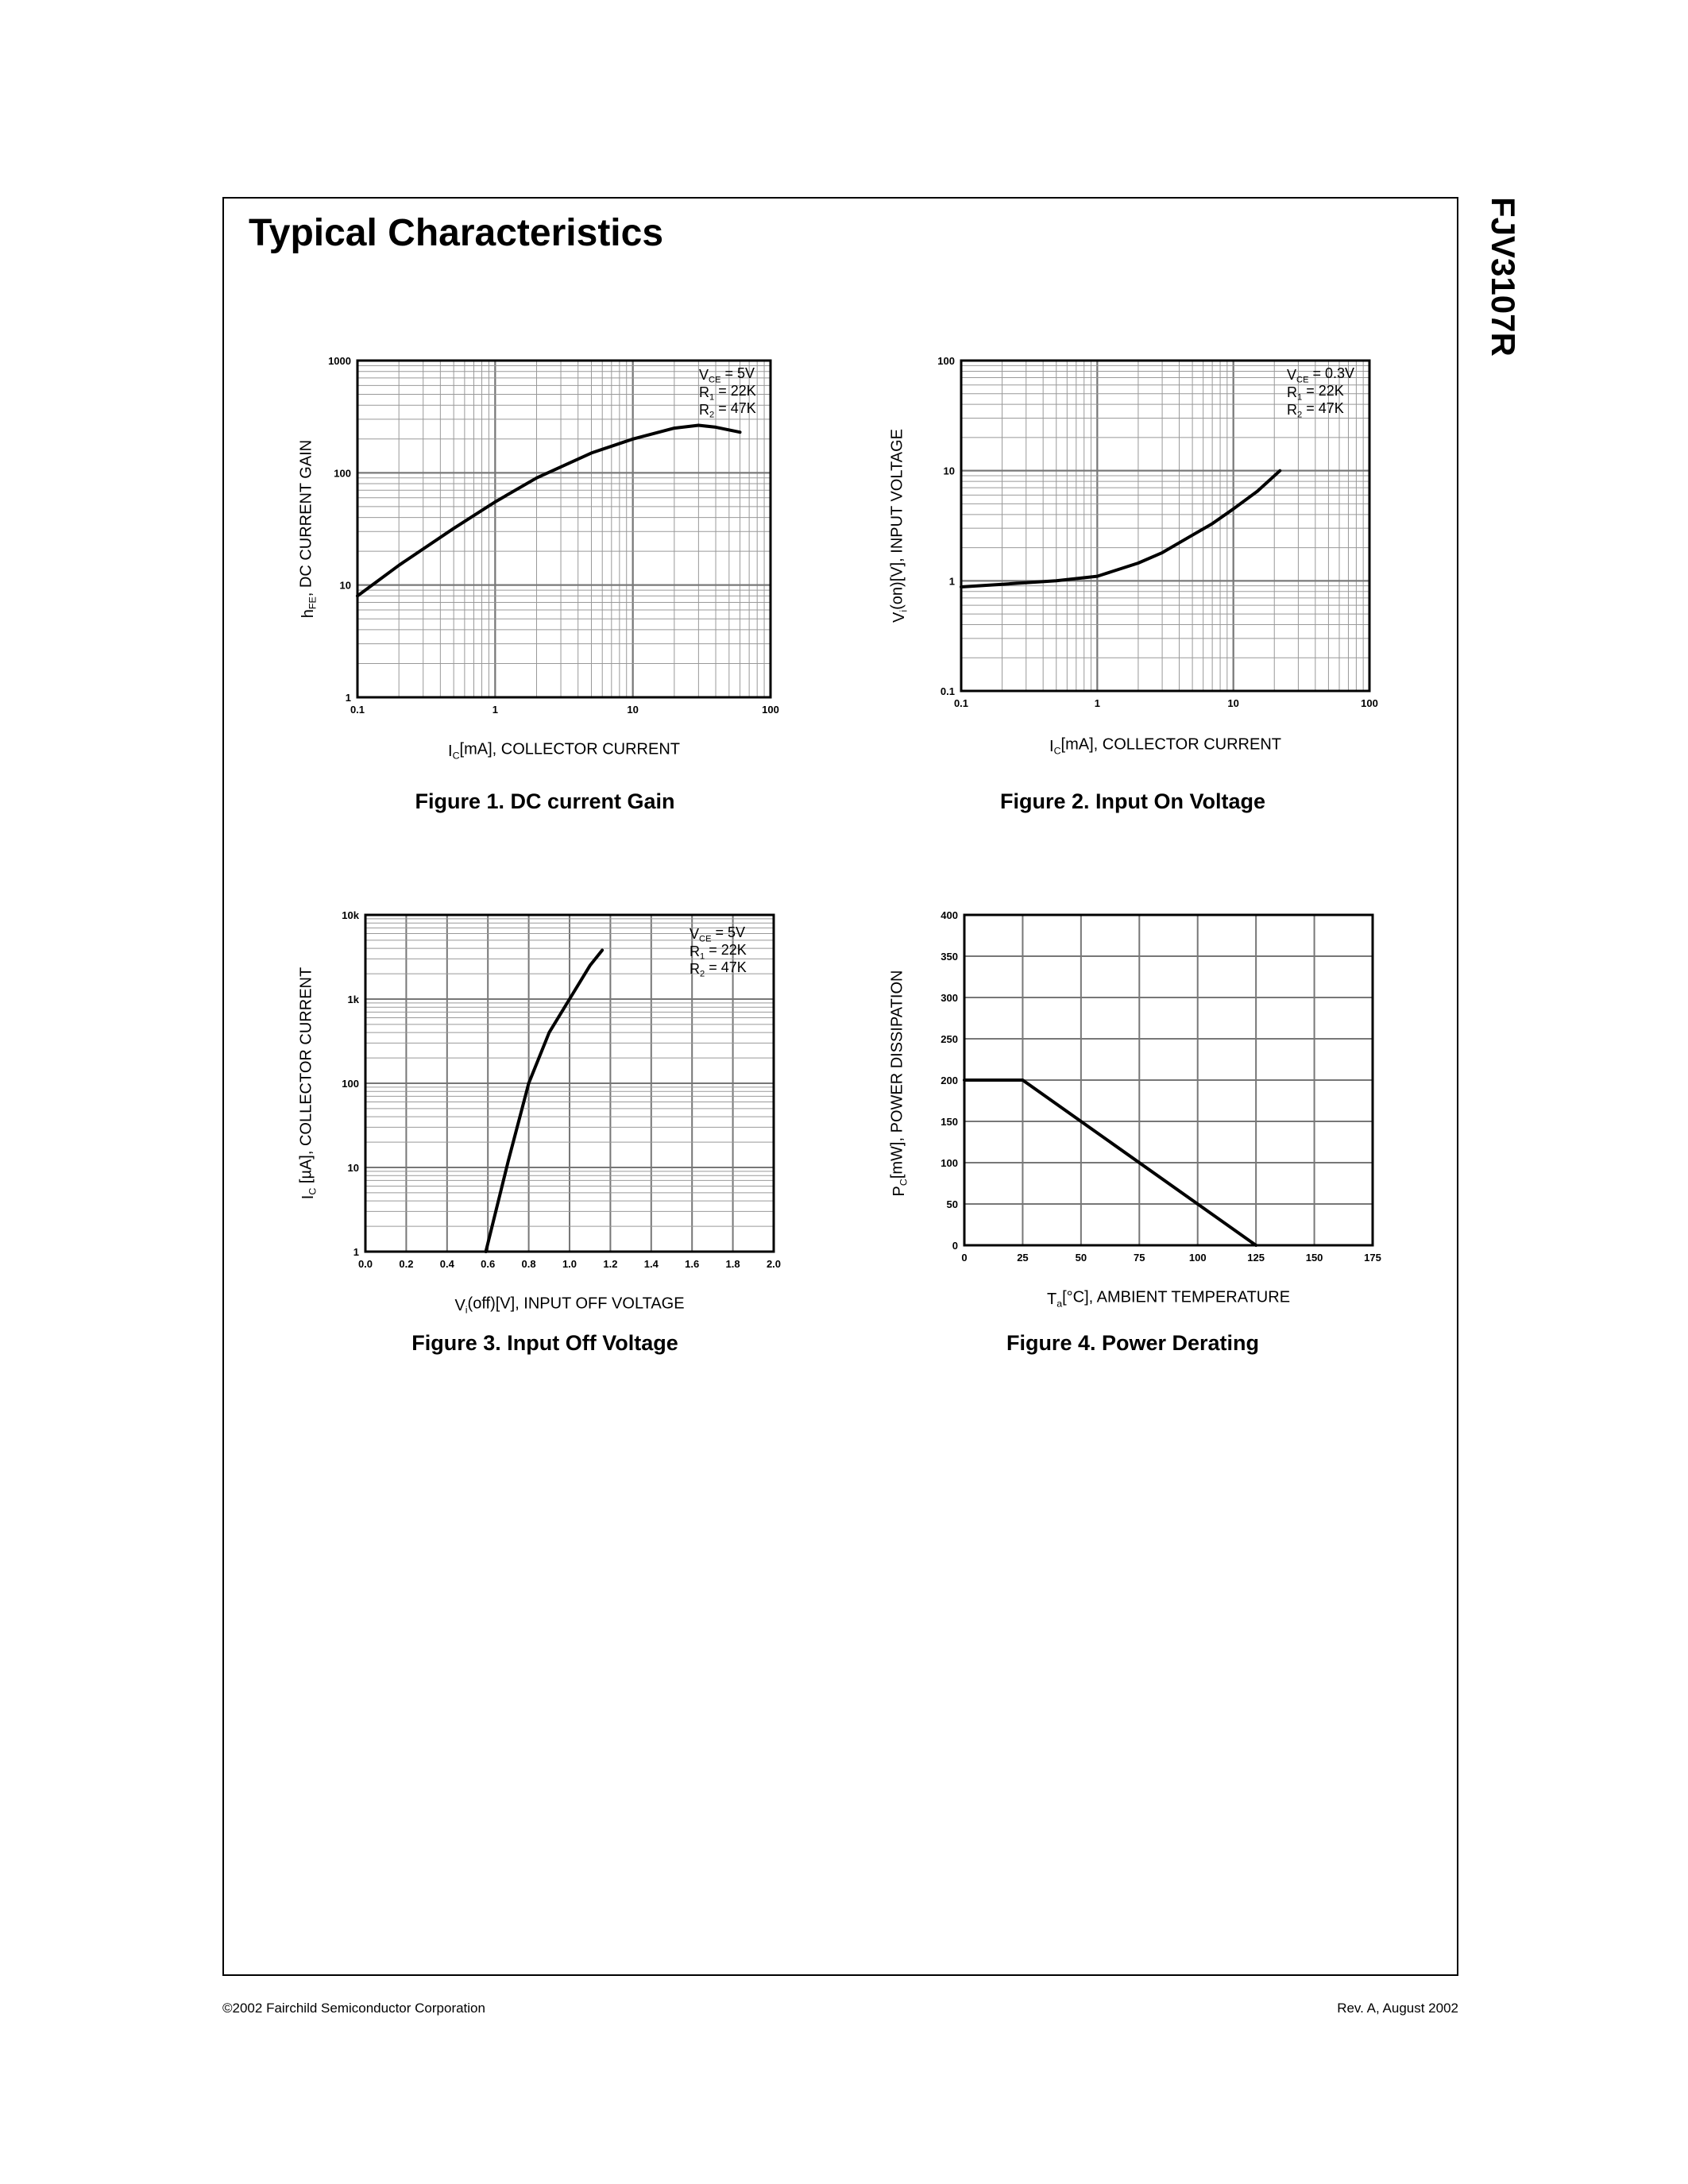  What do you see at coordinates (949, 1122) in the screenshot?
I see `y-tick-label: 150` at bounding box center [949, 1122].